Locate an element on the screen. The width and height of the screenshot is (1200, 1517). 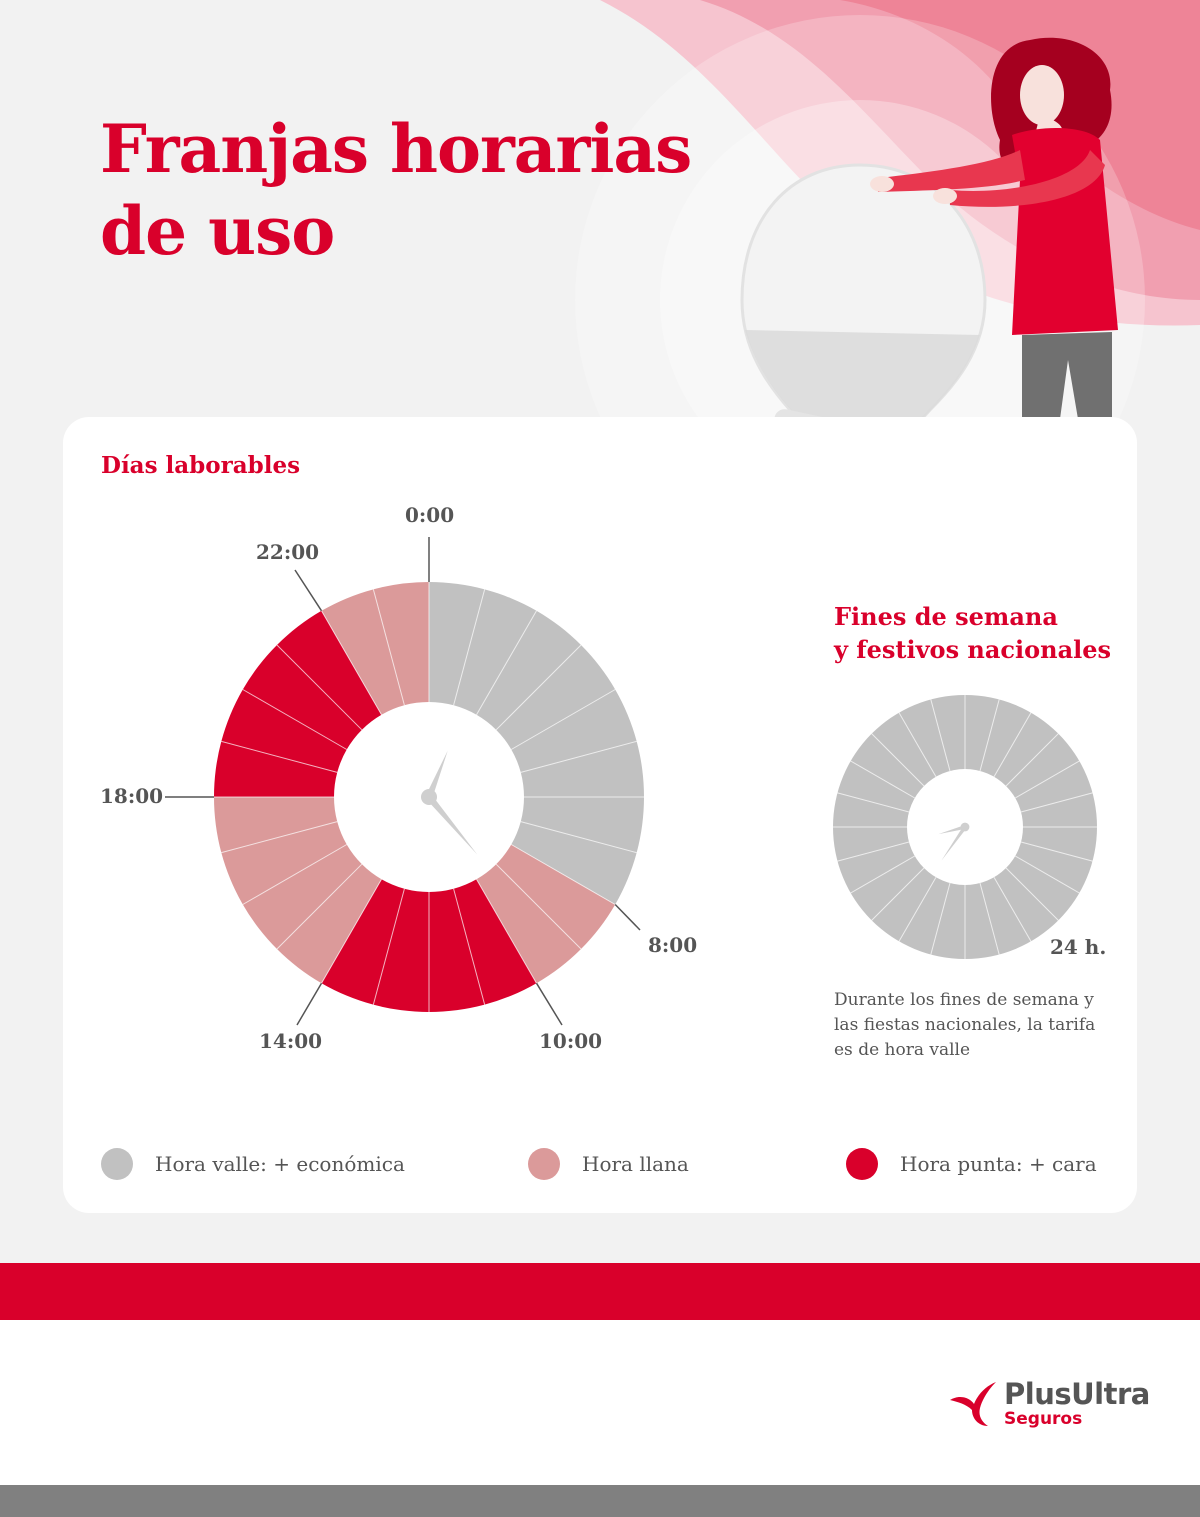
brand-logo: PlusUltra Seguros is located at coordinates (1049, 1403).